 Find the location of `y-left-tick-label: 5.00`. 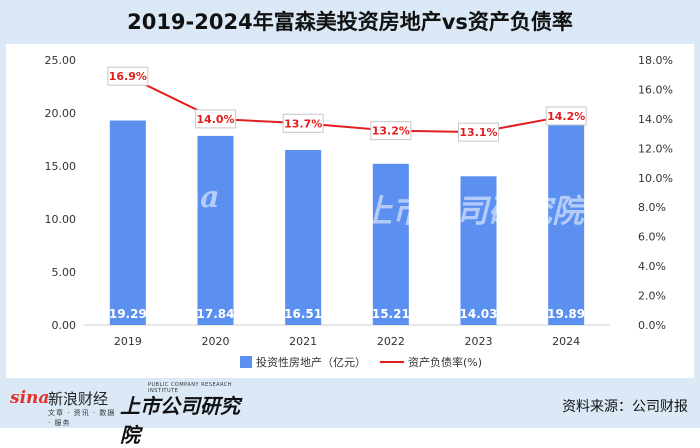

y-left-tick-label: 5.00 is located at coordinates (64, 272).